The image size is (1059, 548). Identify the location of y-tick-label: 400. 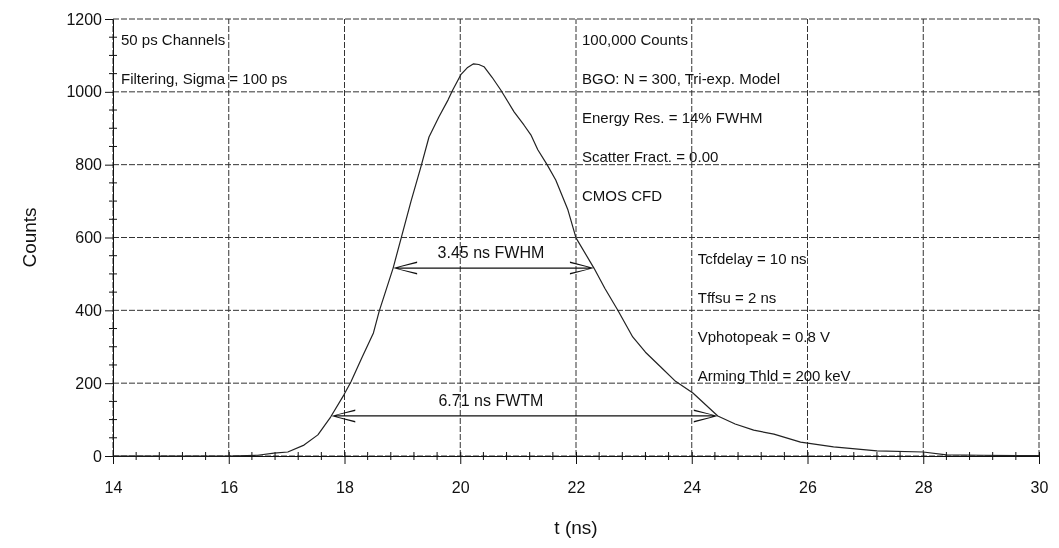
(89, 310).